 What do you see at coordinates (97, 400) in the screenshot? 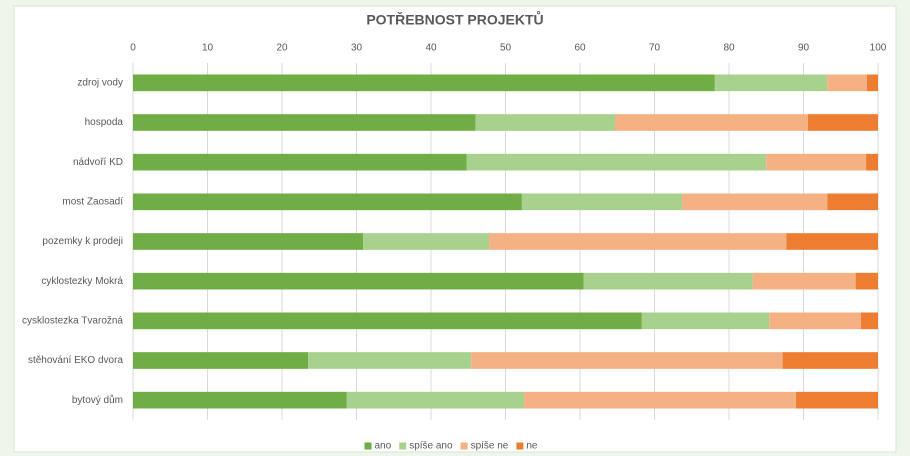
I see `y-tick-label: bytový dům` at bounding box center [97, 400].